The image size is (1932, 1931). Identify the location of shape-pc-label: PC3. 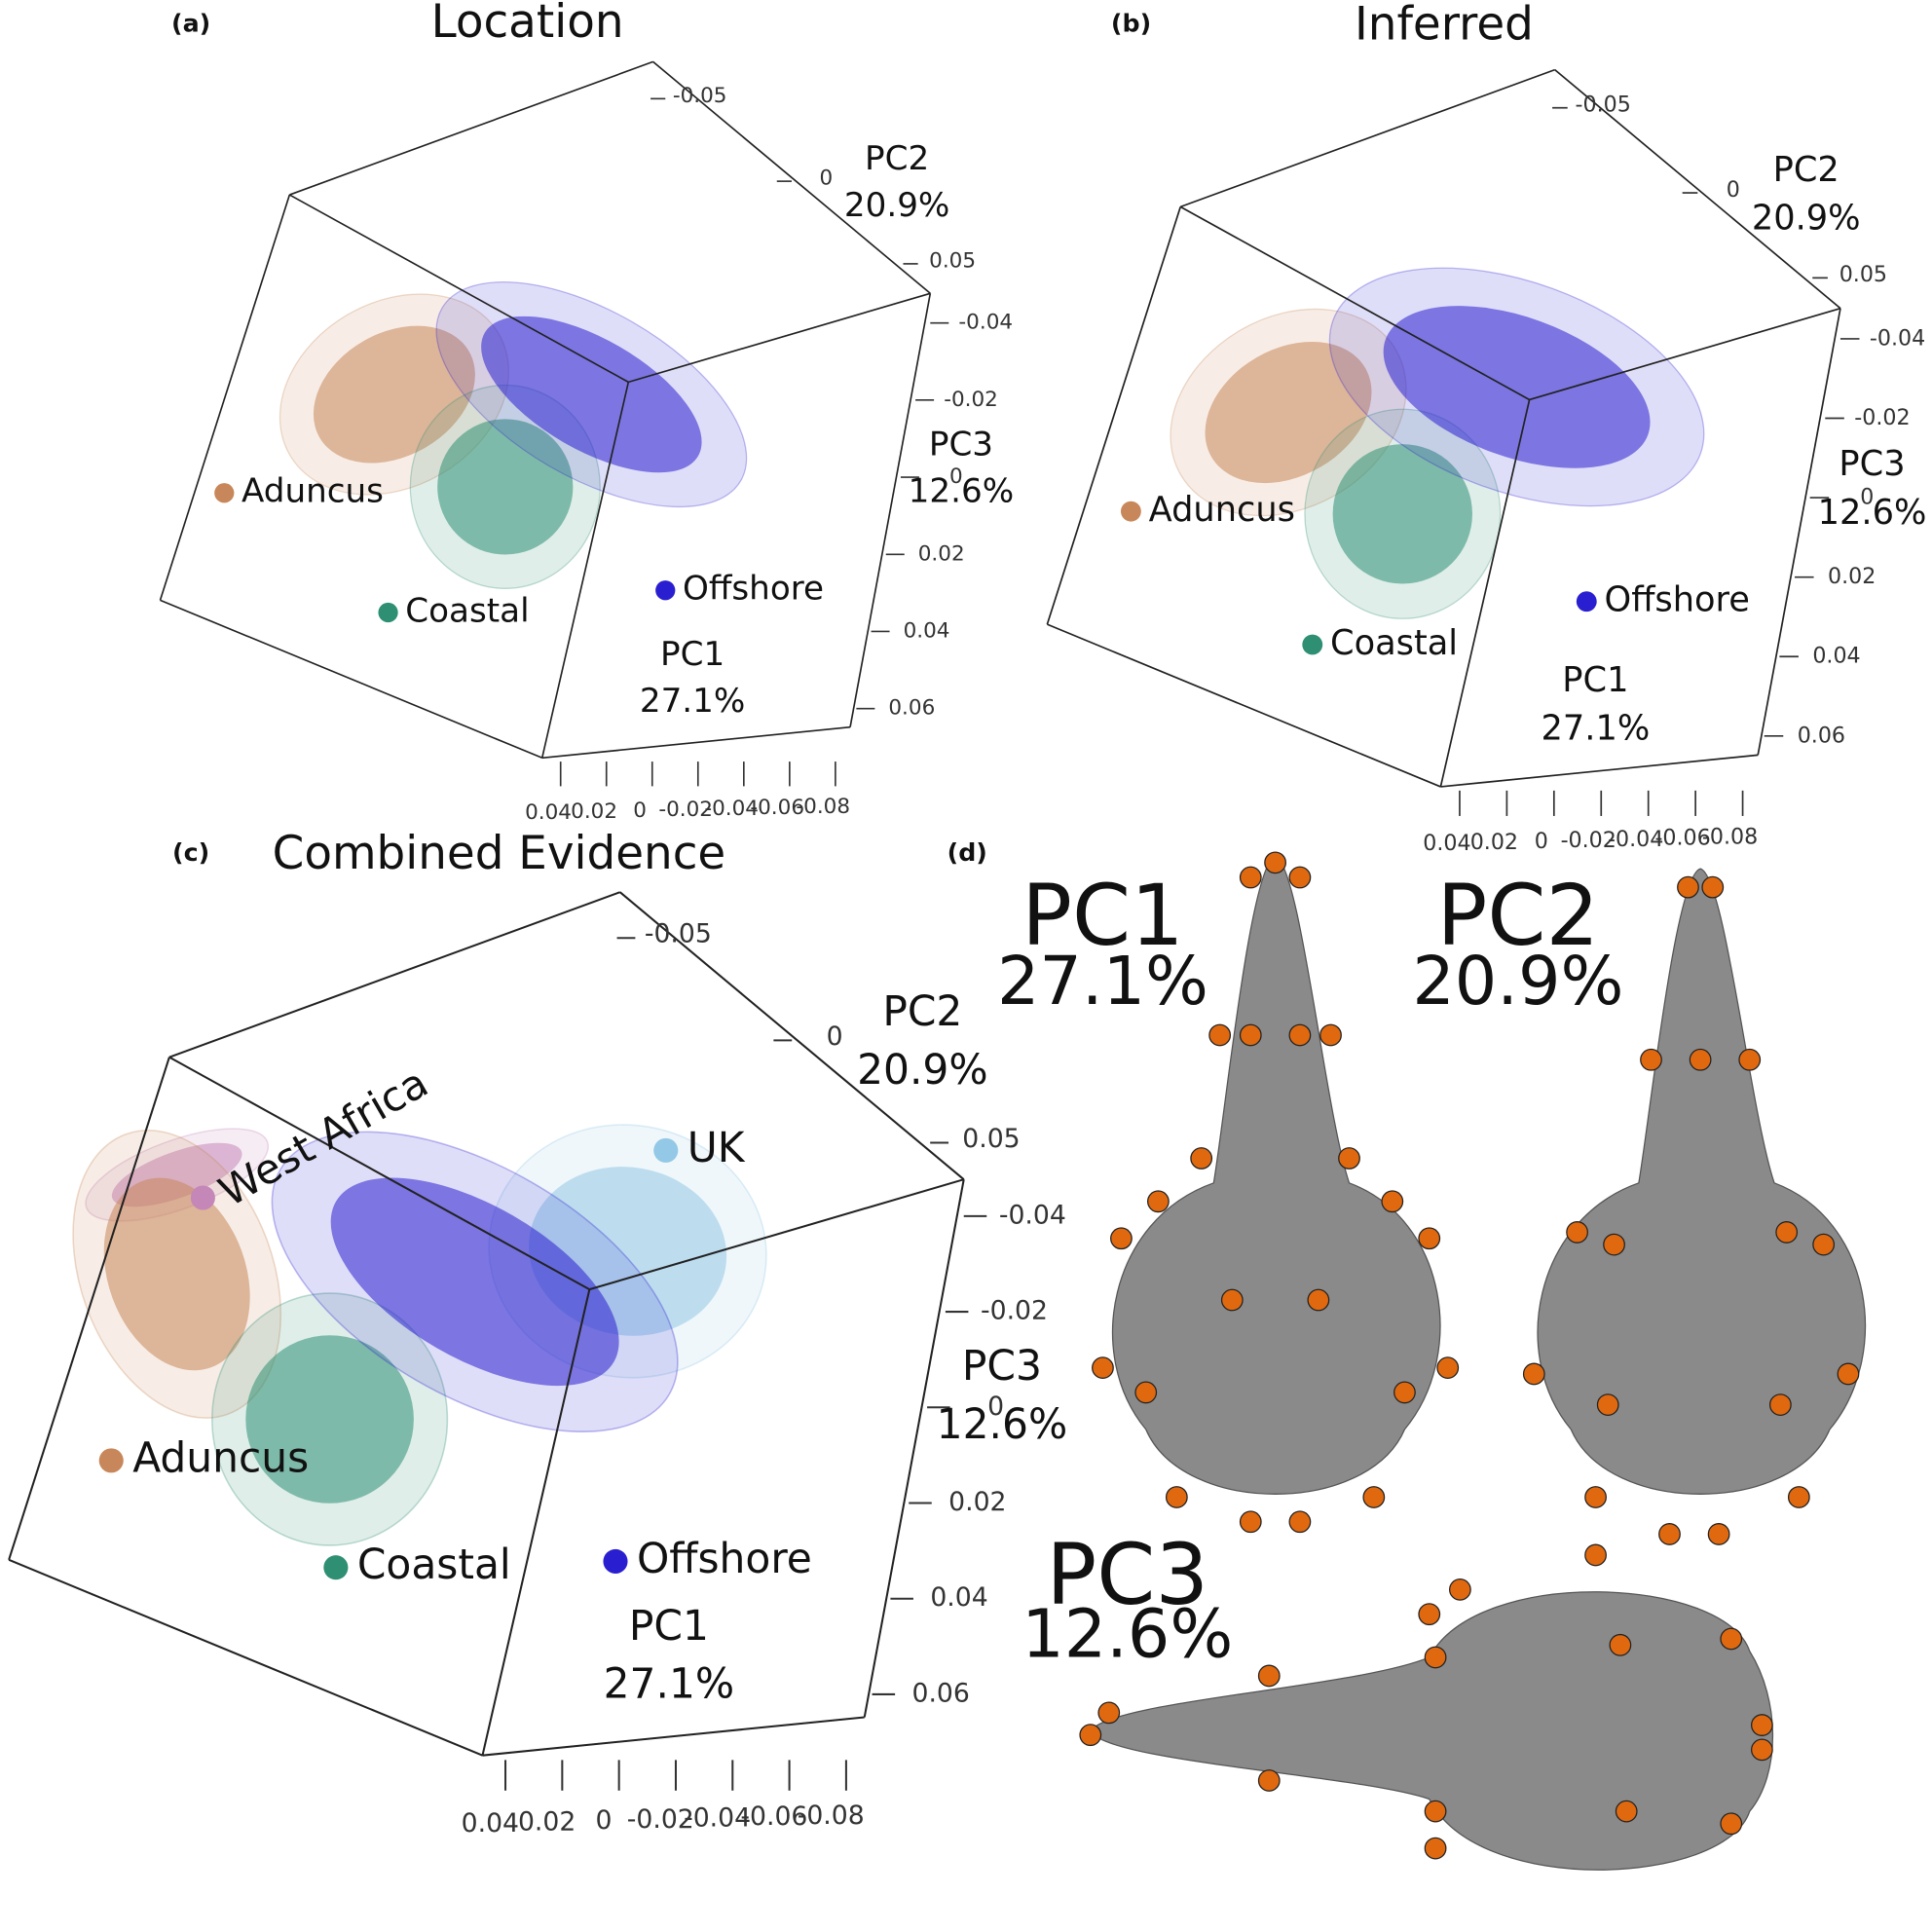
(1127, 1575).